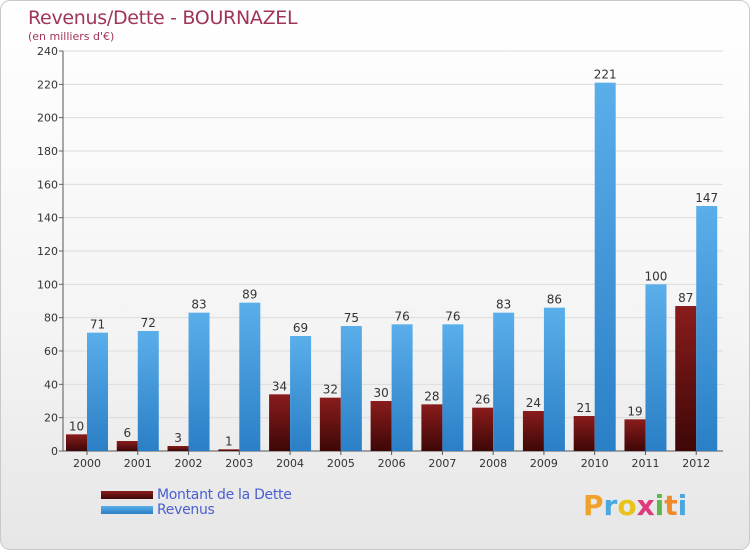 The height and width of the screenshot is (550, 750). Describe the element at coordinates (47, 218) in the screenshot. I see `y-tick-label: 140` at that location.